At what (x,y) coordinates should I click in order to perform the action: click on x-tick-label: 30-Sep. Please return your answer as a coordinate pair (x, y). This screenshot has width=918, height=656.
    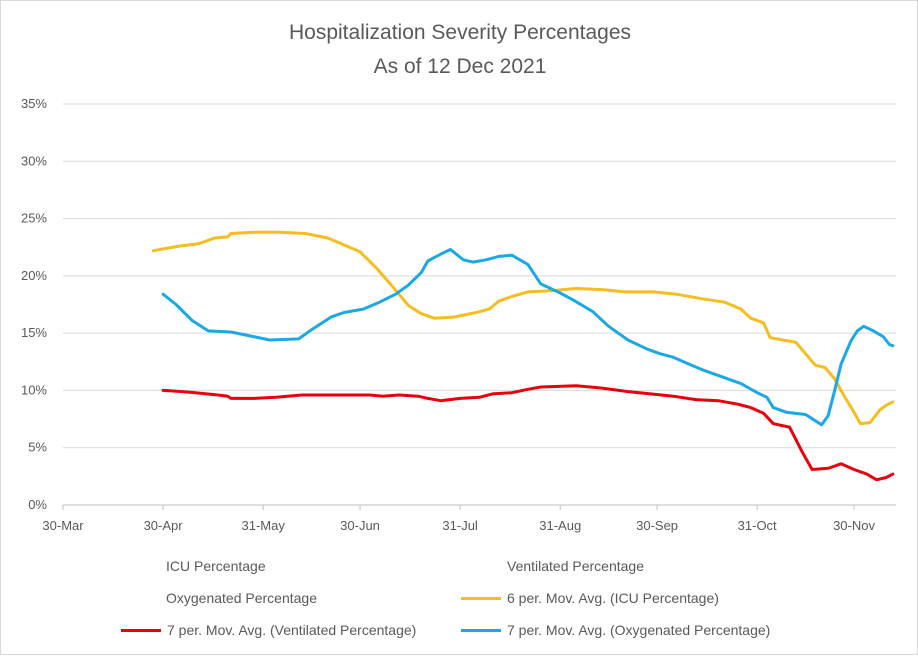
    Looking at the image, I should click on (657, 525).